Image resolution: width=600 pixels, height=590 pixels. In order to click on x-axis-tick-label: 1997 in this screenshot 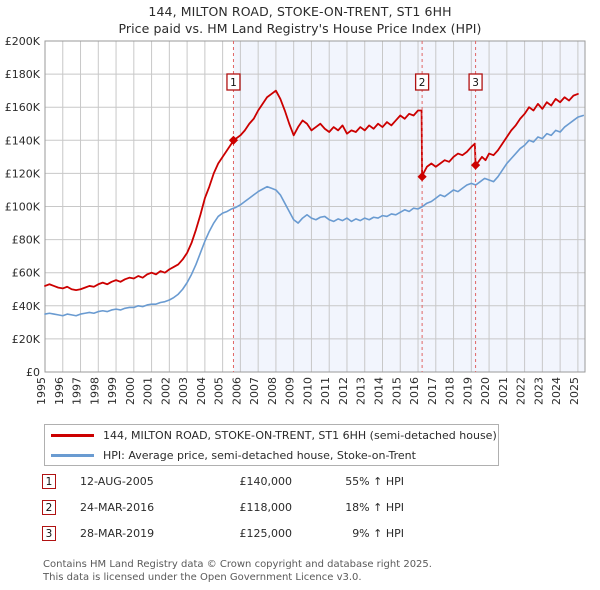, I will do `click(77, 391)`.